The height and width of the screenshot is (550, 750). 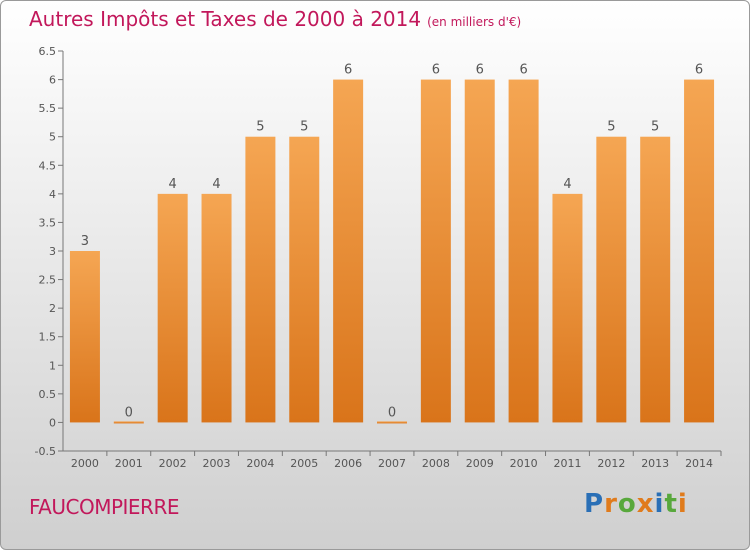 I want to click on bar-2007, so click(x=392, y=422).